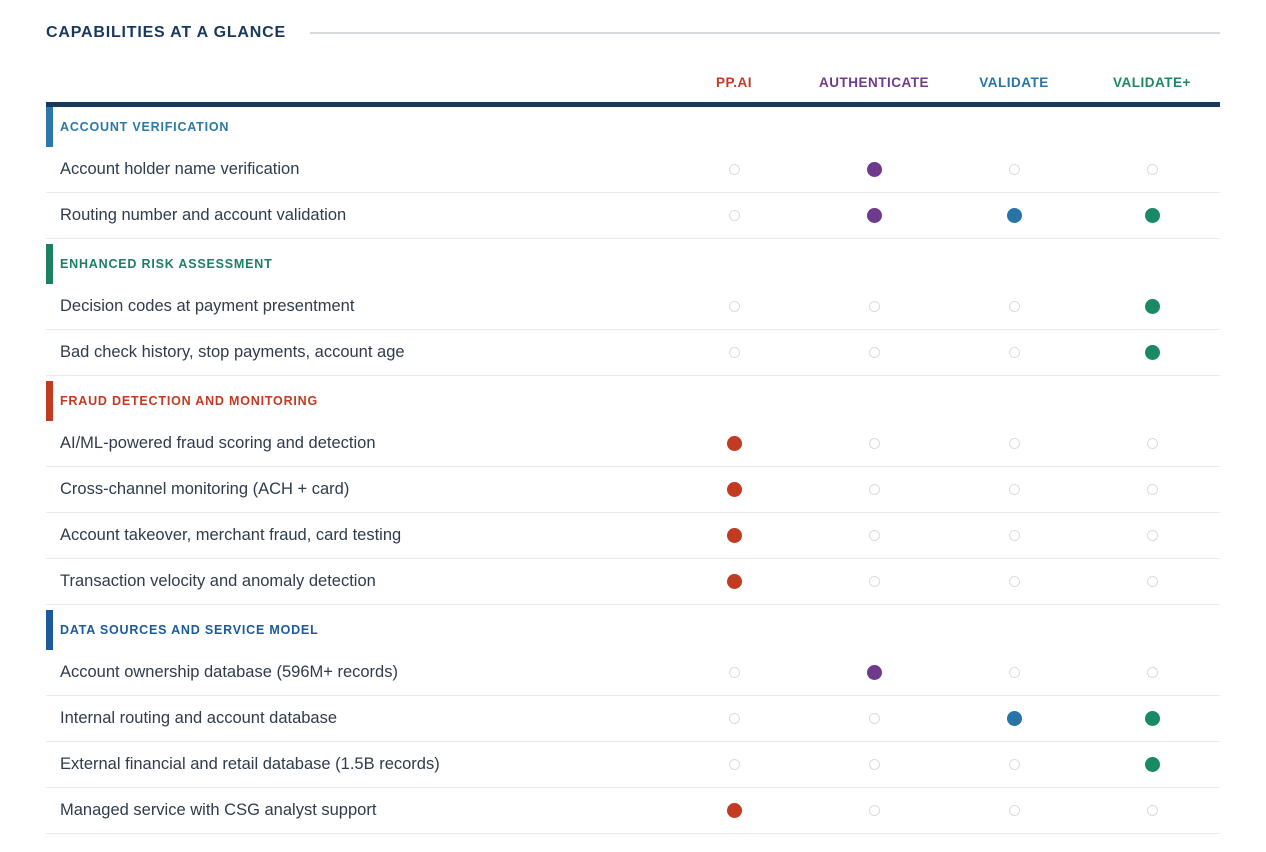 The height and width of the screenshot is (852, 1266). I want to click on table-row: Account holder name verification, so click(633, 170).